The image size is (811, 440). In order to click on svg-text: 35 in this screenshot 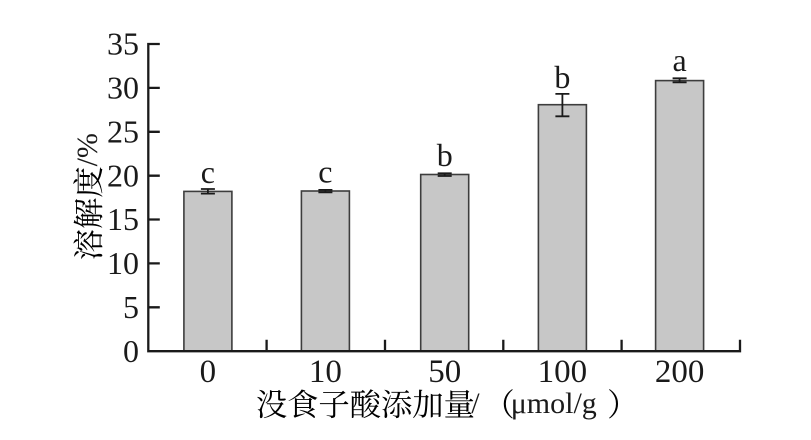, I will do `click(123, 44)`.